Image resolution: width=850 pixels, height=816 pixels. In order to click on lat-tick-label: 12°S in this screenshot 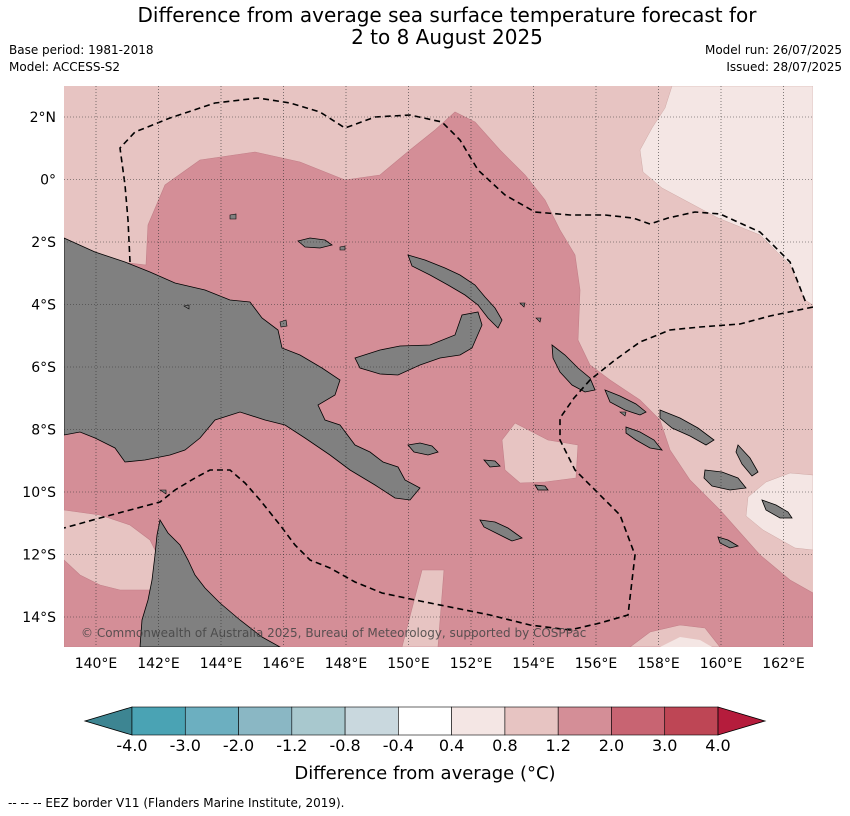, I will do `click(39, 556)`.